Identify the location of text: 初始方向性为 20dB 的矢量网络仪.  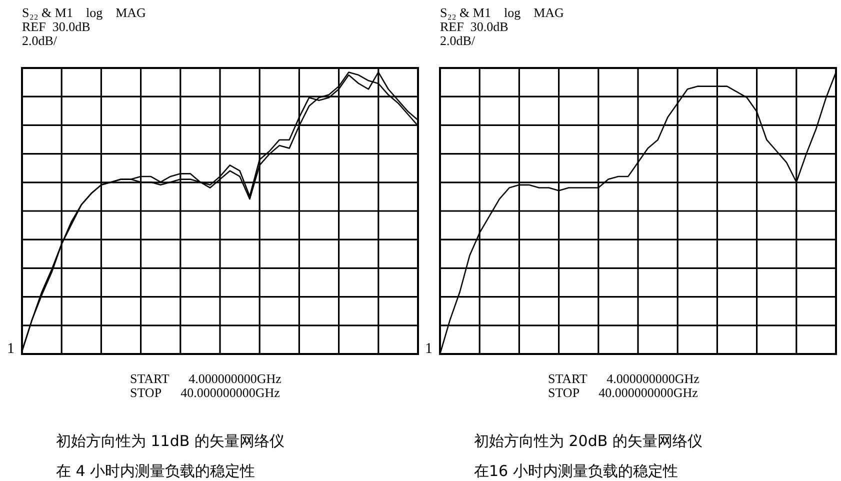
(588, 441).